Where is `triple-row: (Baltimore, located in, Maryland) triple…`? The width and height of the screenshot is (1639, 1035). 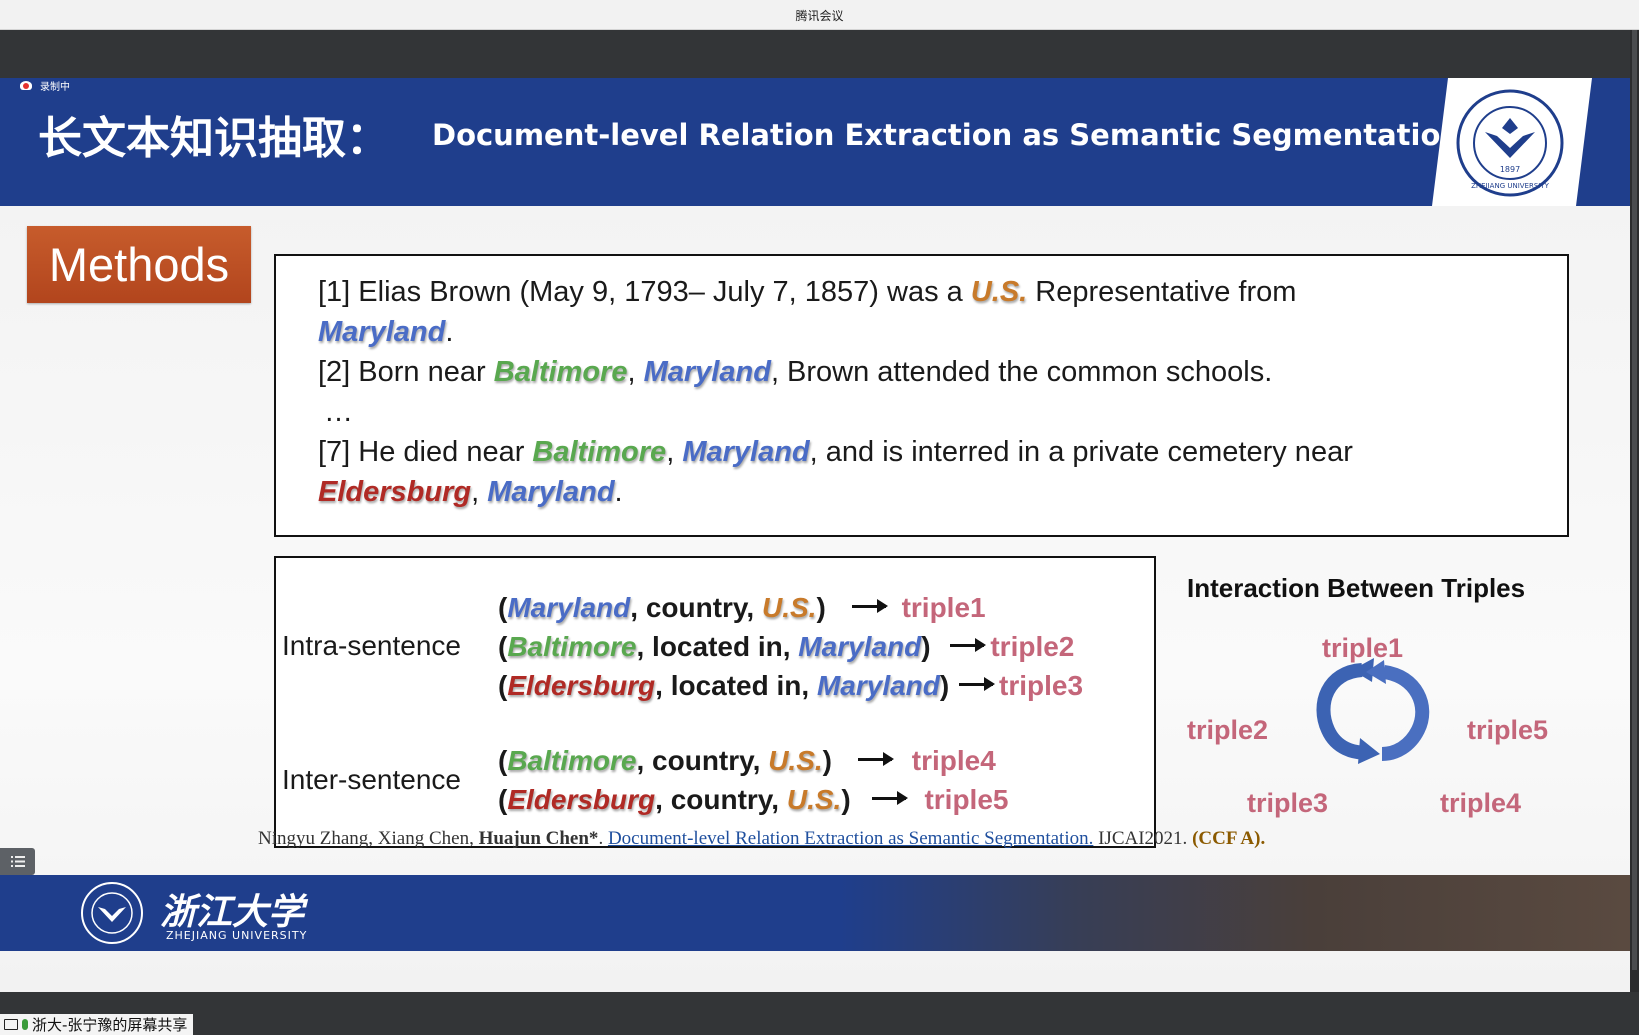 triple-row: (Baltimore, located in, Maryland) triple… is located at coordinates (786, 646).